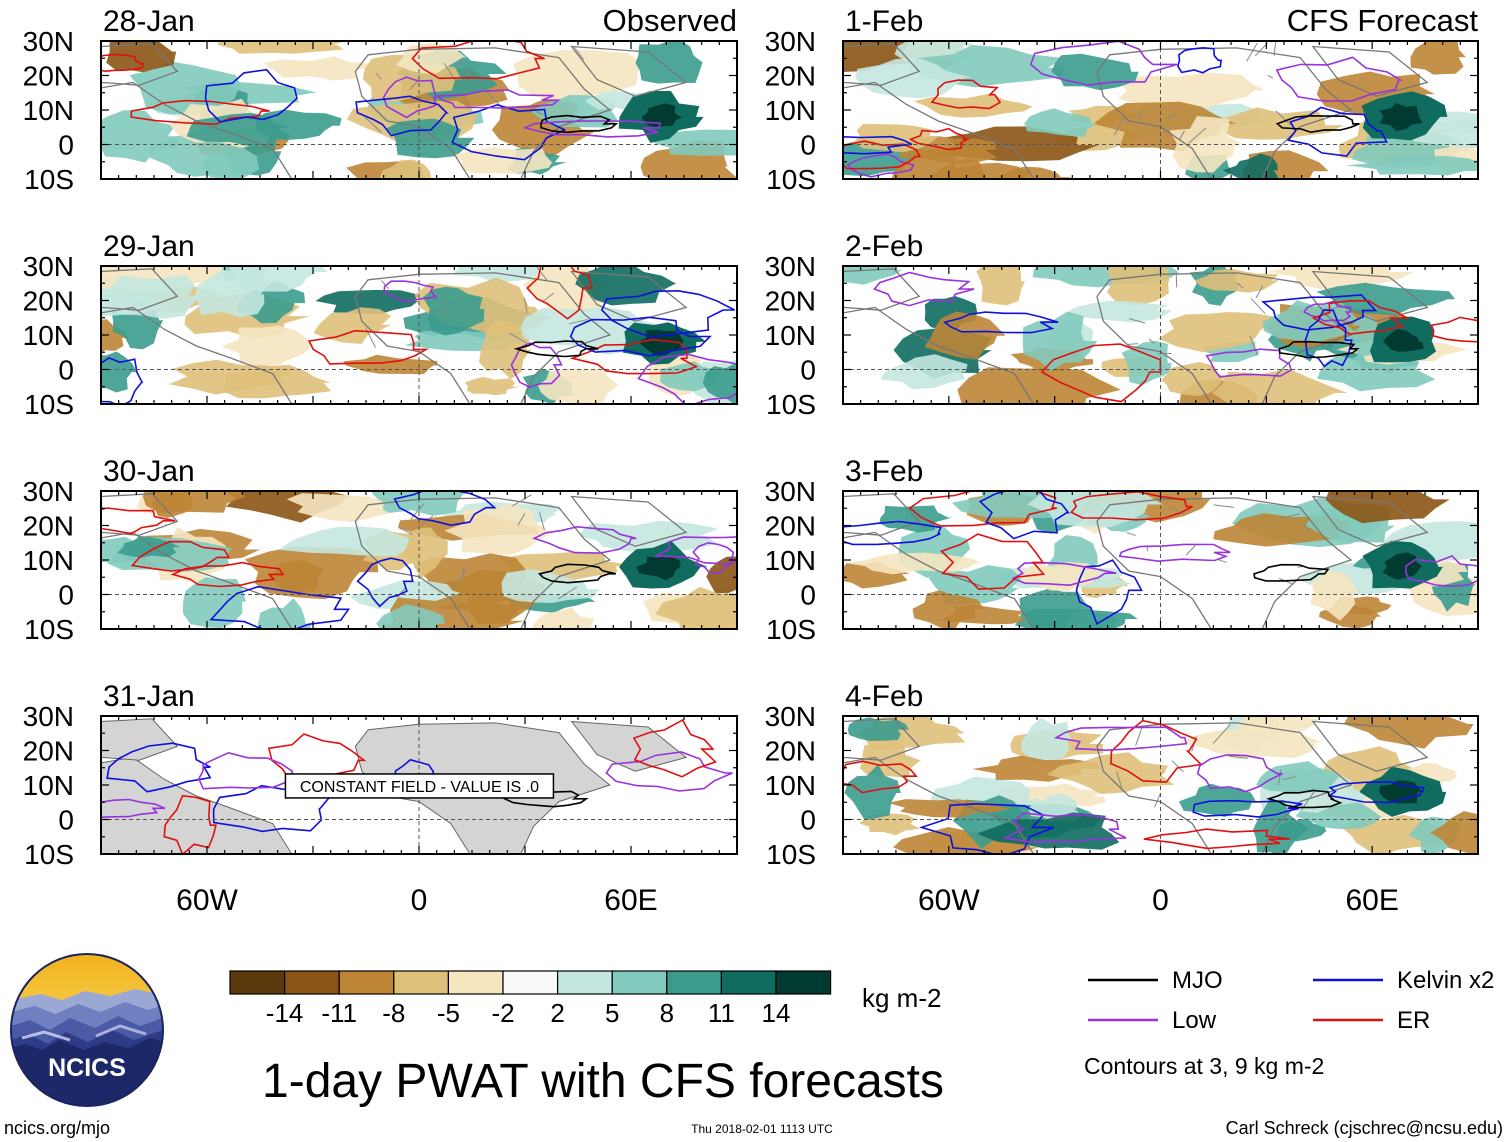  Describe the element at coordinates (901, 998) in the screenshot. I see `colorbar-units: kg m-2` at that location.